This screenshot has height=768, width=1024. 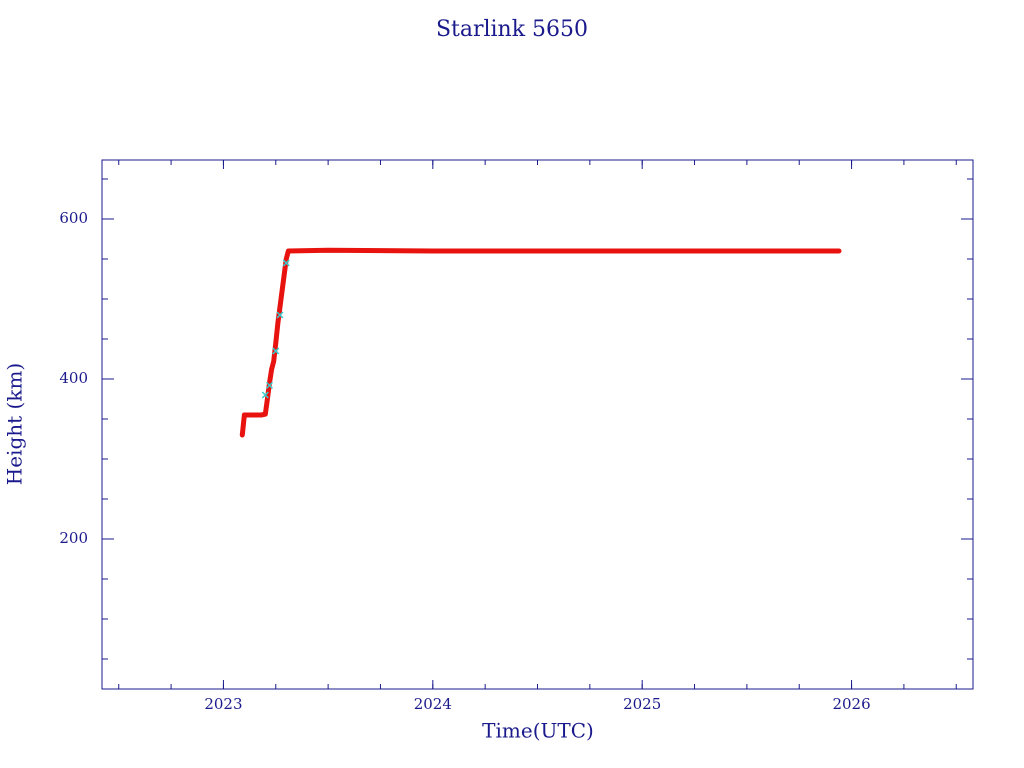 I want to click on y-tick-label: 400, so click(x=73, y=378).